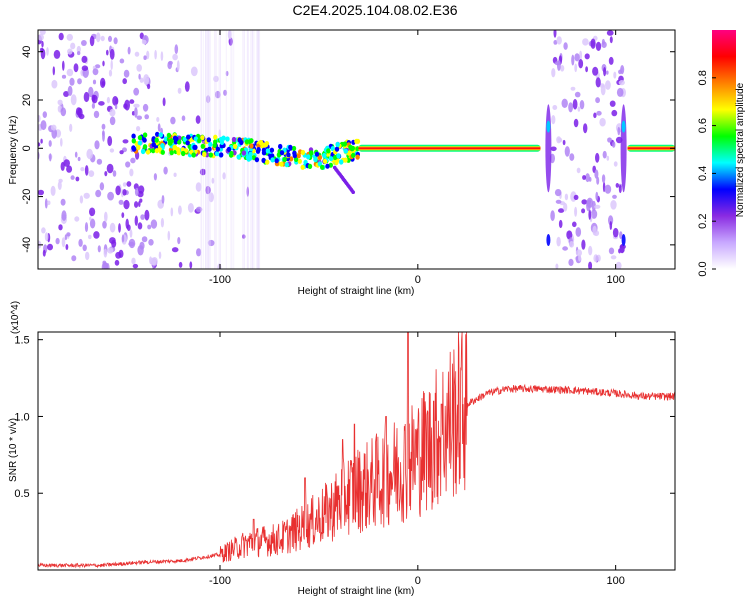 The width and height of the screenshot is (750, 600). What do you see at coordinates (21, 417) in the screenshot?
I see `y-tick-label: 1.0` at bounding box center [21, 417].